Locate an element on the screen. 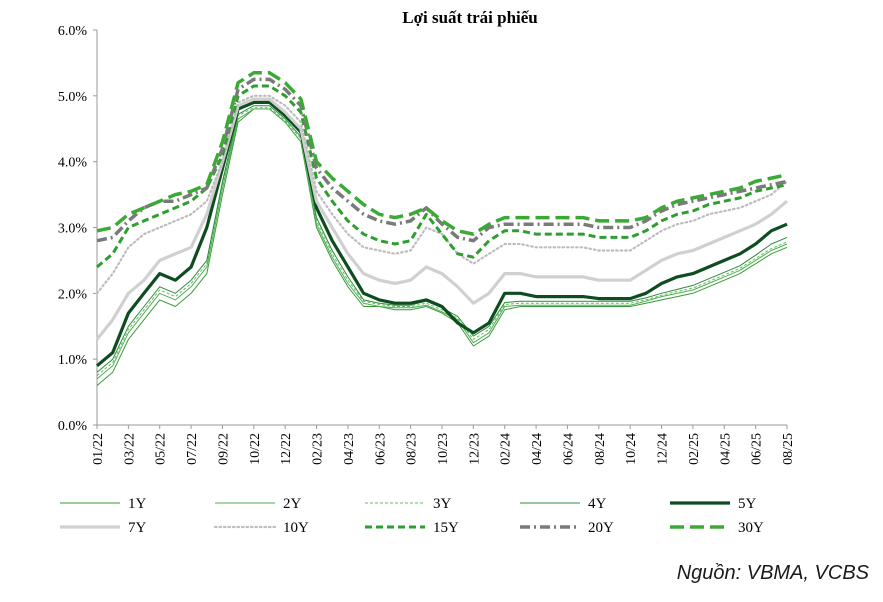  x-tick-label: 06/25 is located at coordinates (757, 449).